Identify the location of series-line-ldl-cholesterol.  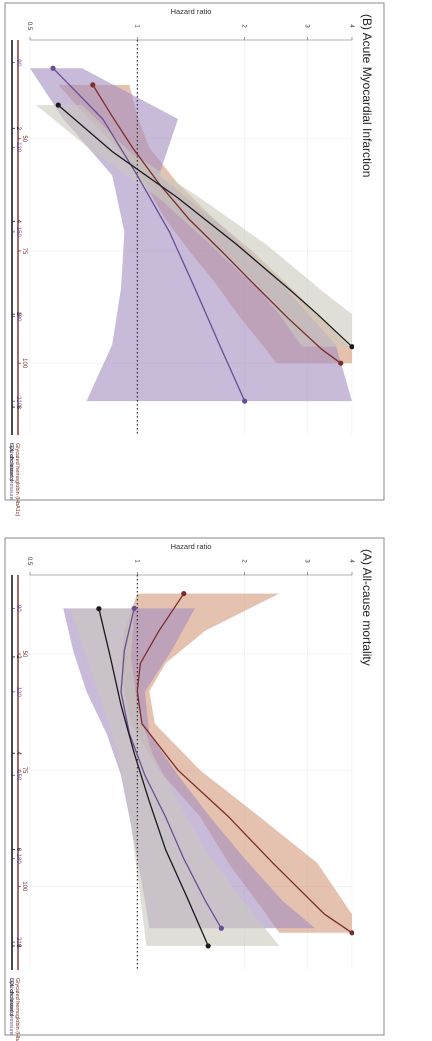
(153, 777).